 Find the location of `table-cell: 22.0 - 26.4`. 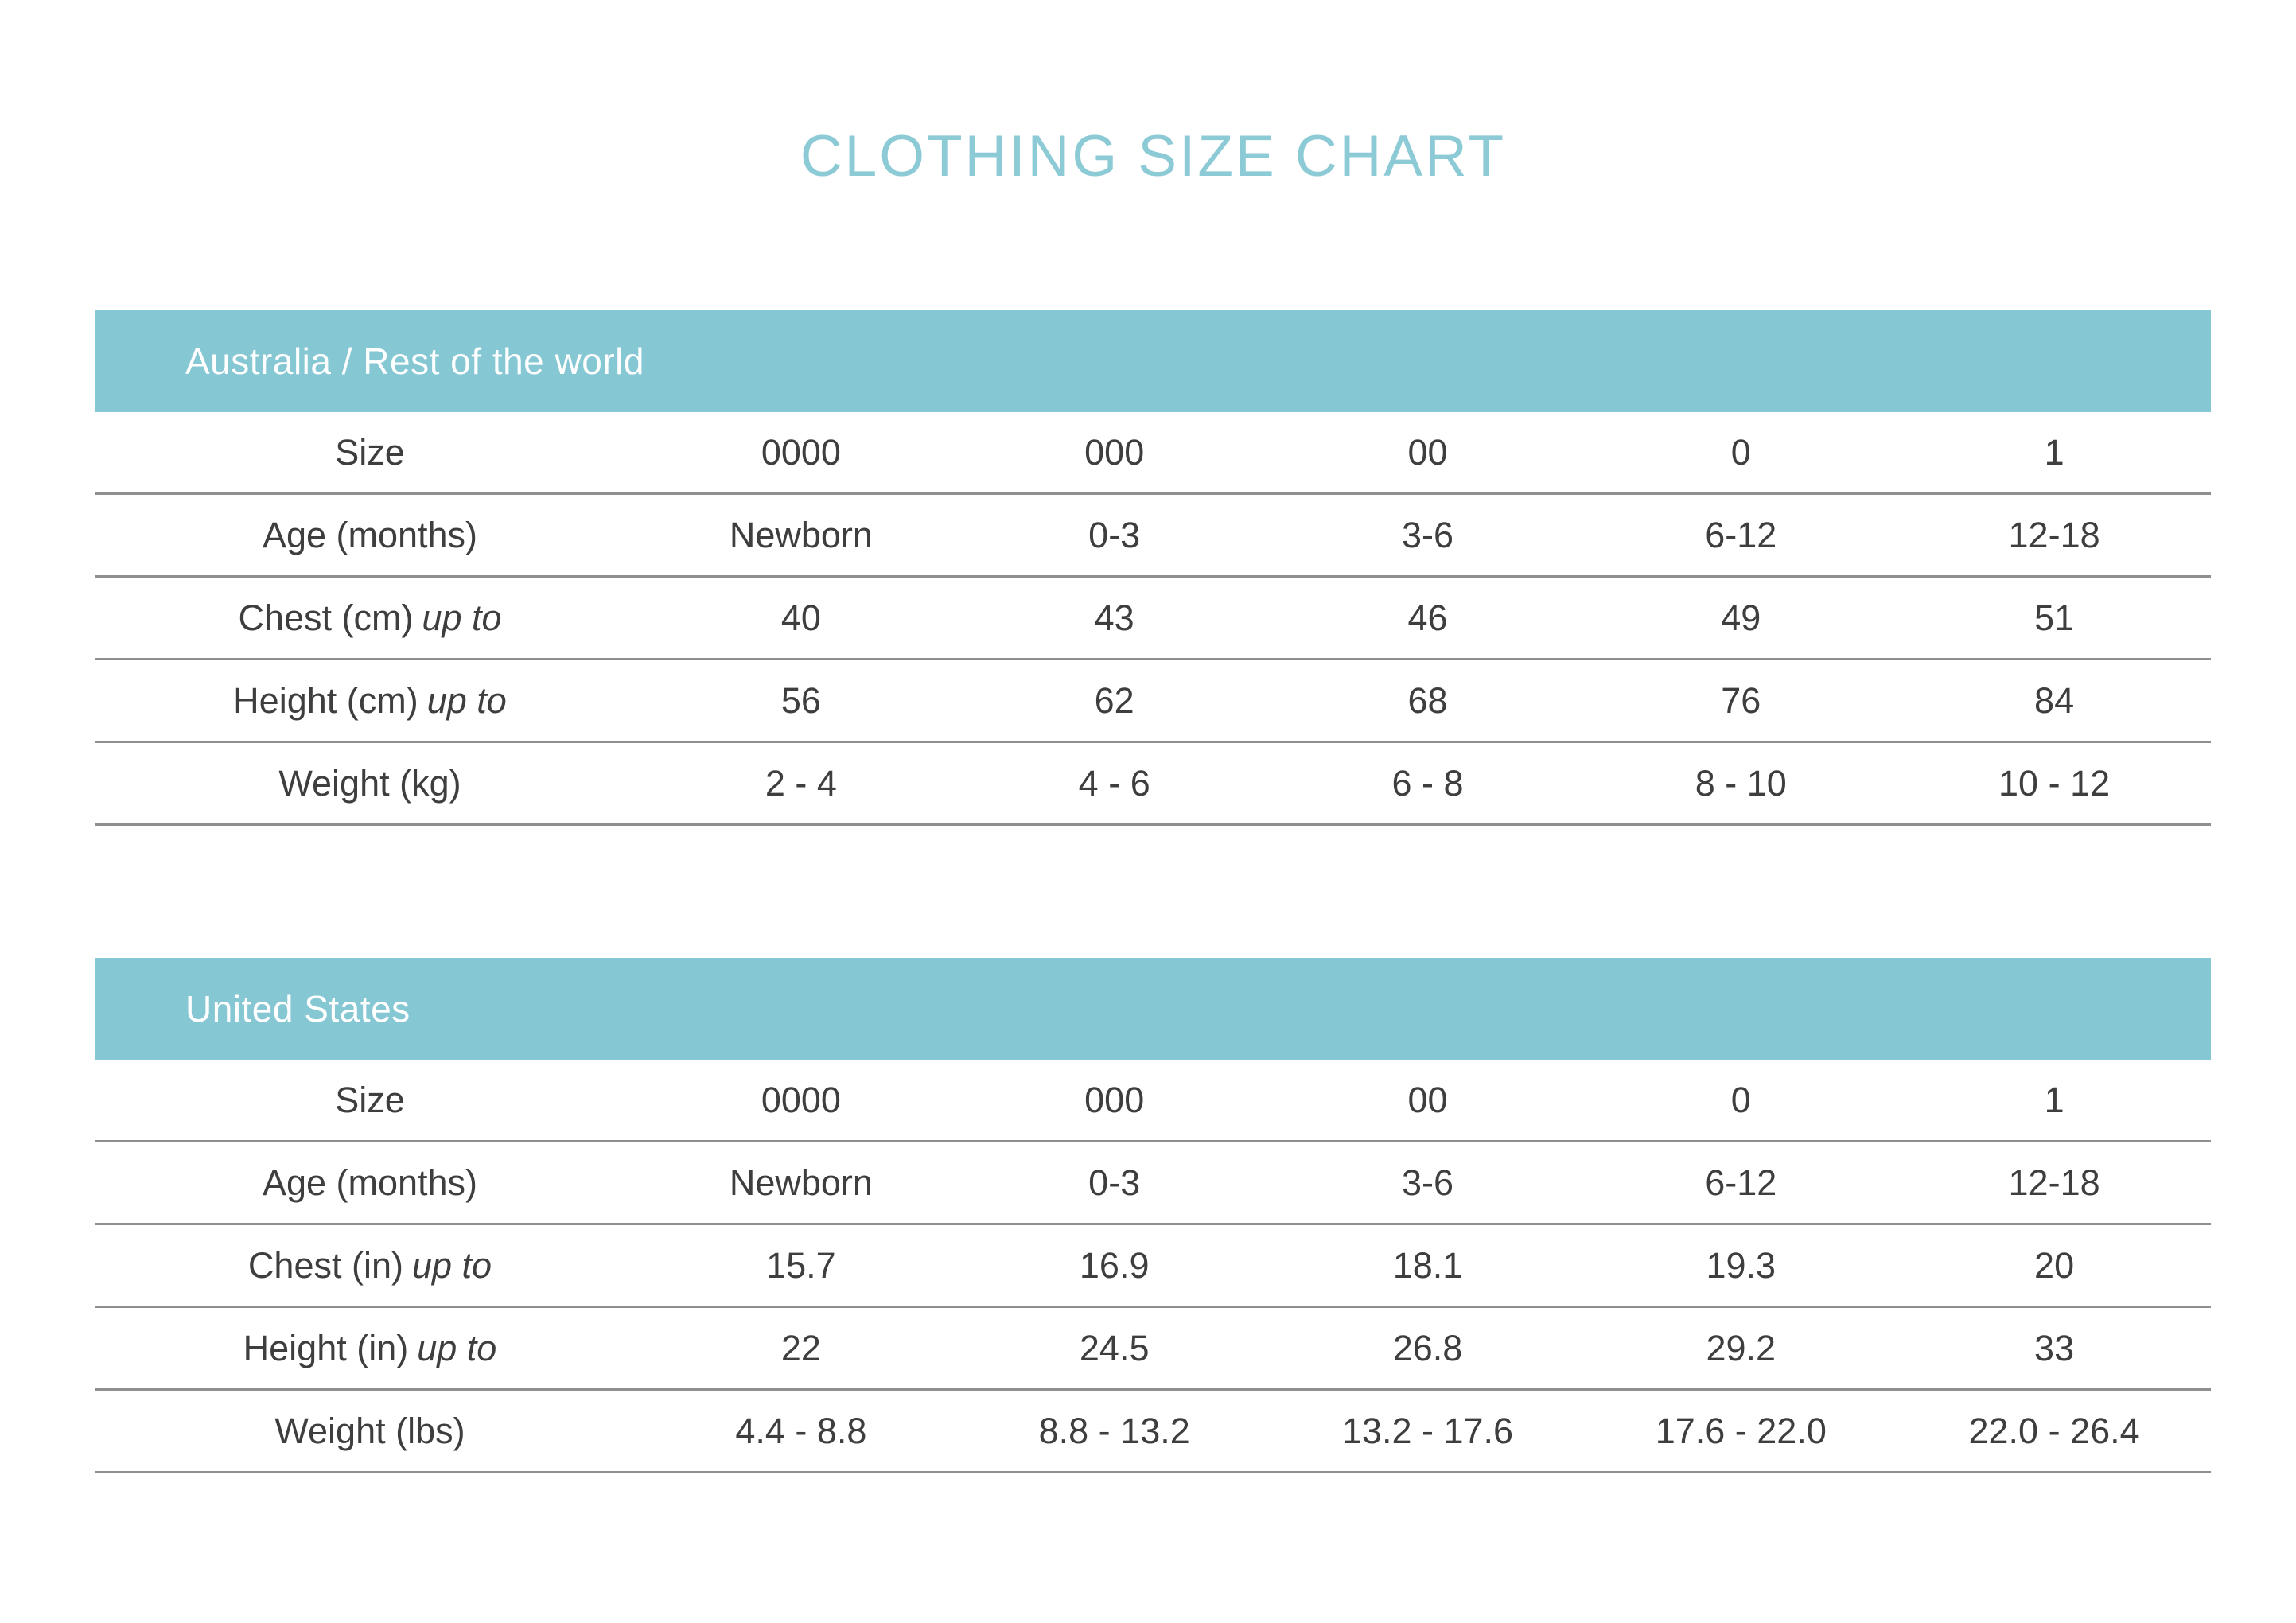

table-cell: 22.0 - 26.4 is located at coordinates (2054, 1430).